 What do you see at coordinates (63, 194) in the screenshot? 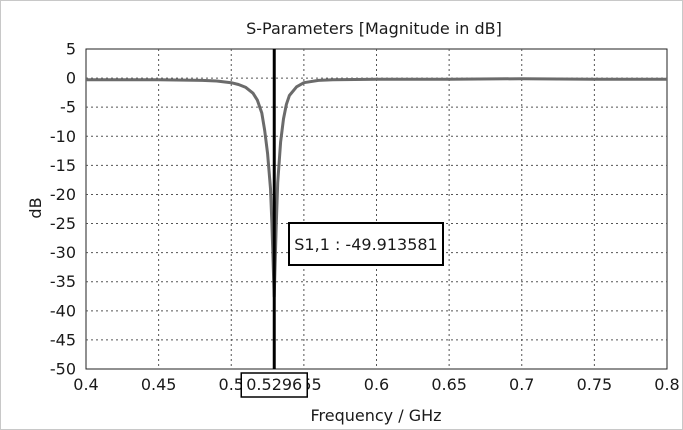
I see `y-tick-label: -20` at bounding box center [63, 194].